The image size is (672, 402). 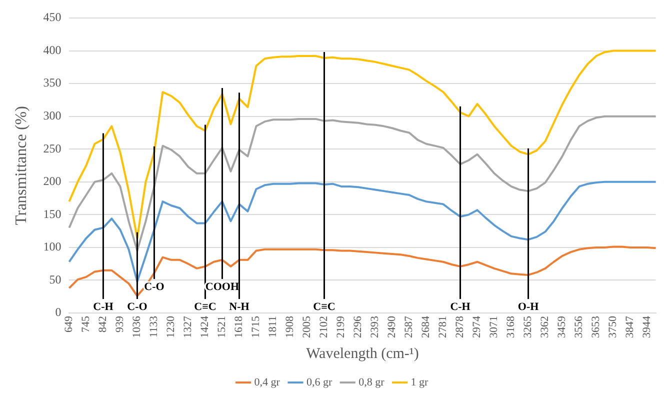 What do you see at coordinates (529, 306) in the screenshot?
I see `ref-line-label: O-H` at bounding box center [529, 306].